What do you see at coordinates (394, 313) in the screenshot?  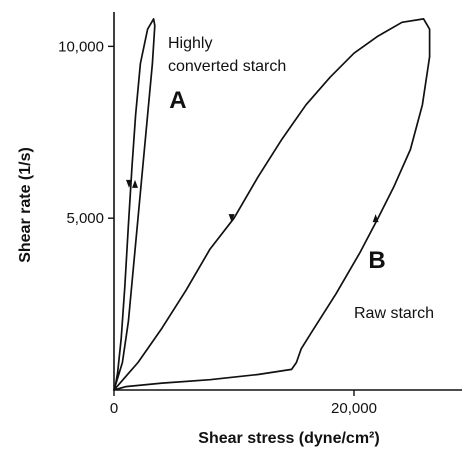 I see `annotation-raw: Raw starch` at bounding box center [394, 313].